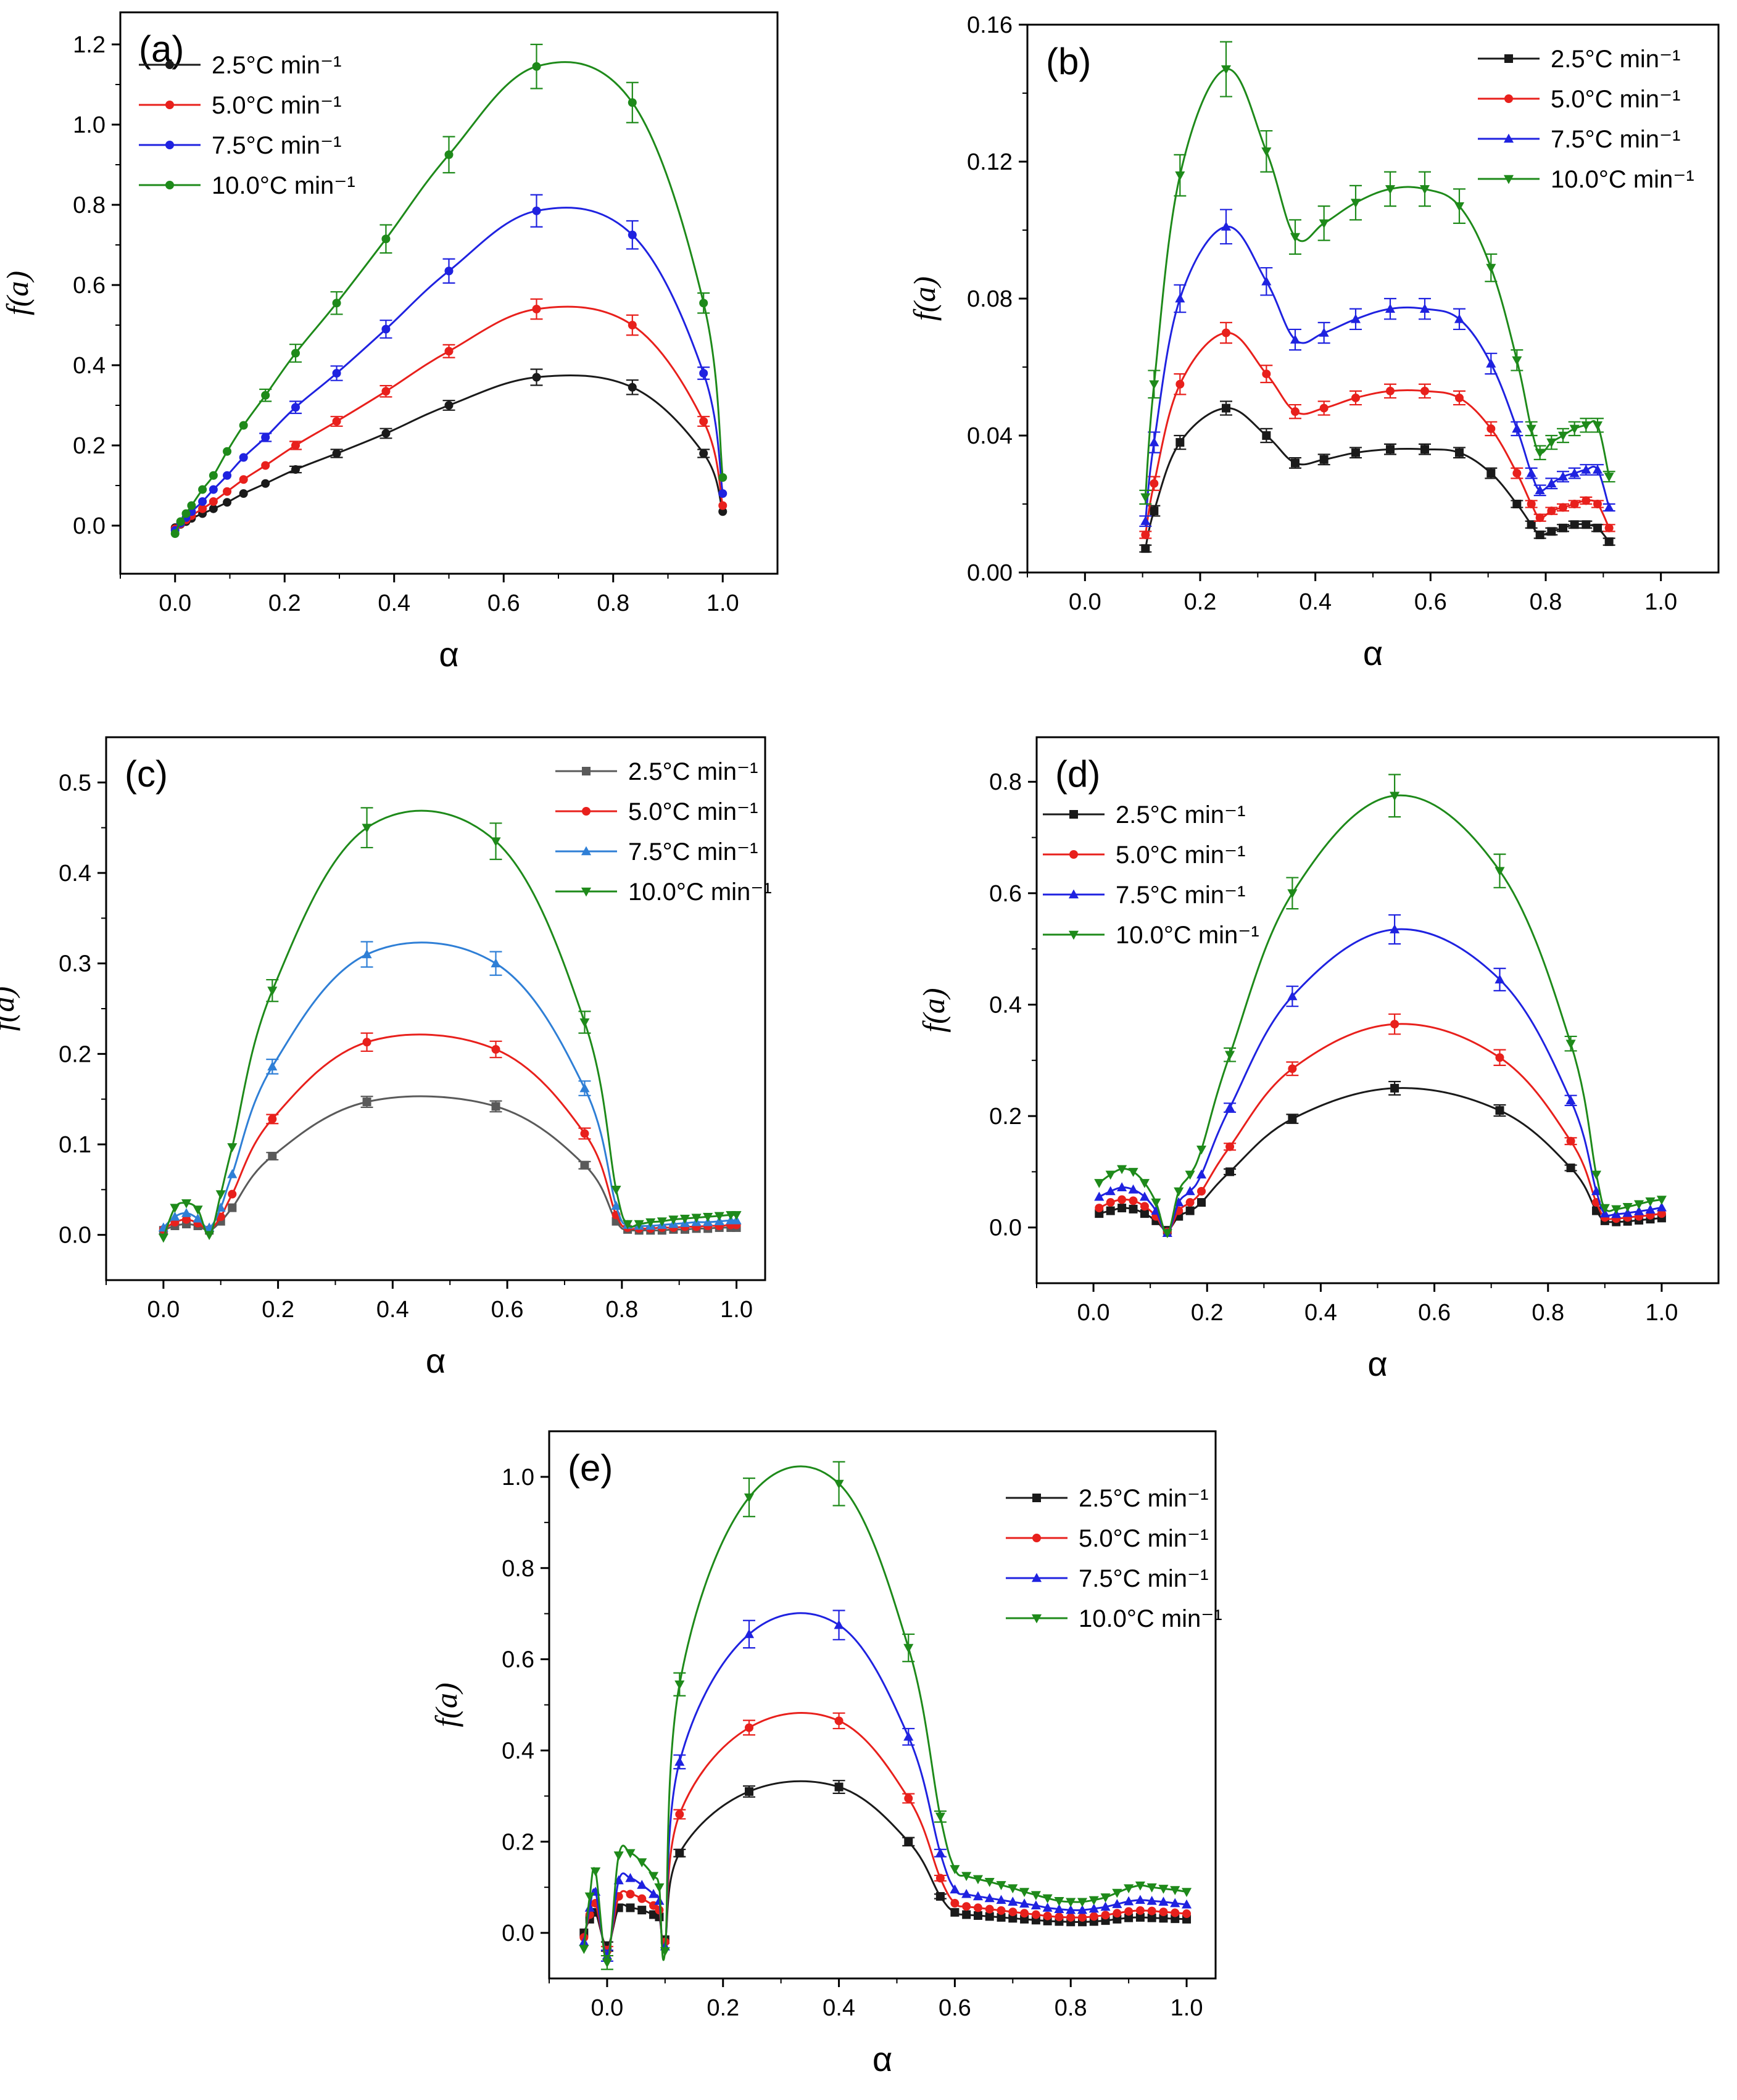 This screenshot has height=2100, width=1737. Describe the element at coordinates (1068, 61) in the screenshot. I see `panel-label: (b)` at that location.